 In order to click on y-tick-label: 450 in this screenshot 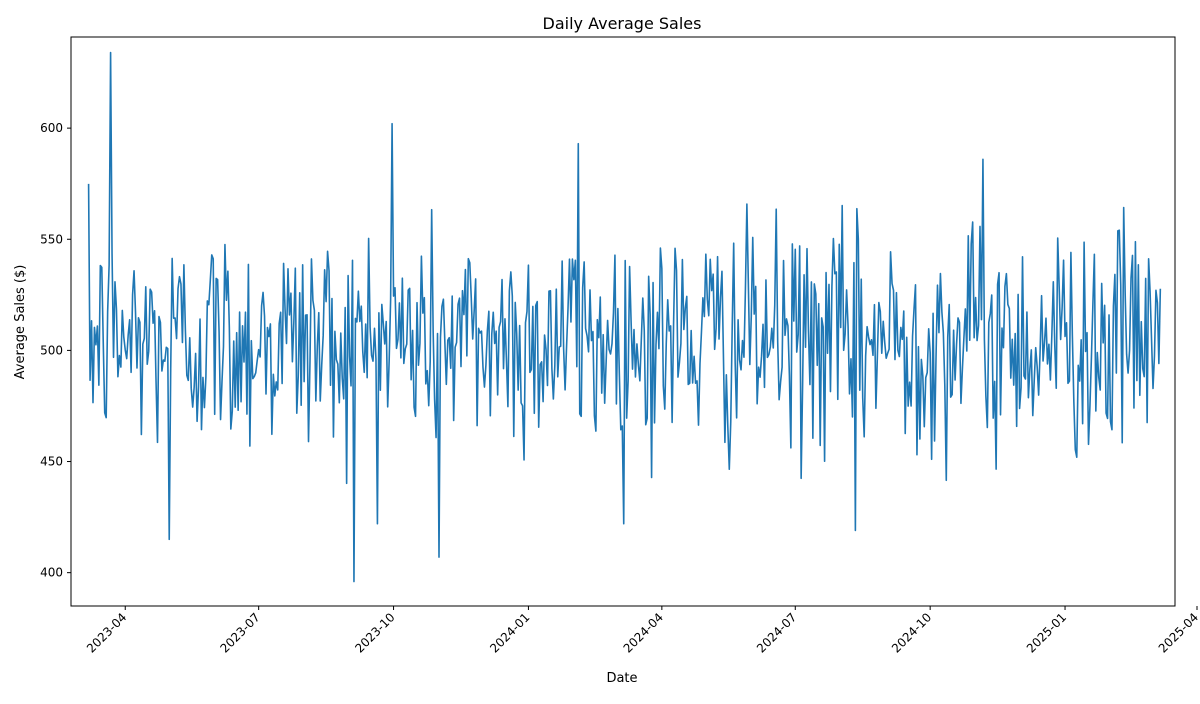, I will do `click(51, 462)`.